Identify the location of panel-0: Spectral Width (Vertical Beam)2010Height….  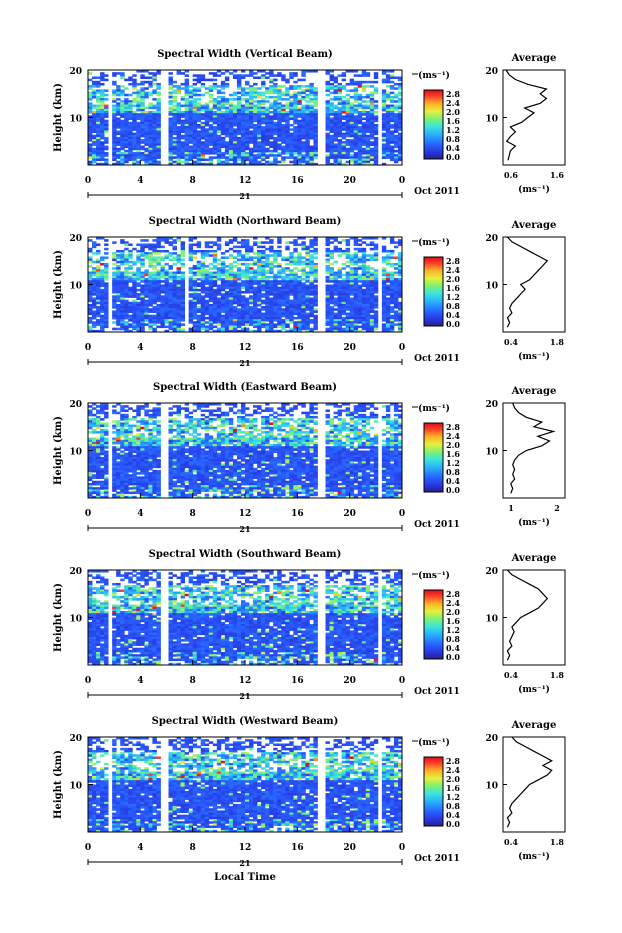
(309, 125).